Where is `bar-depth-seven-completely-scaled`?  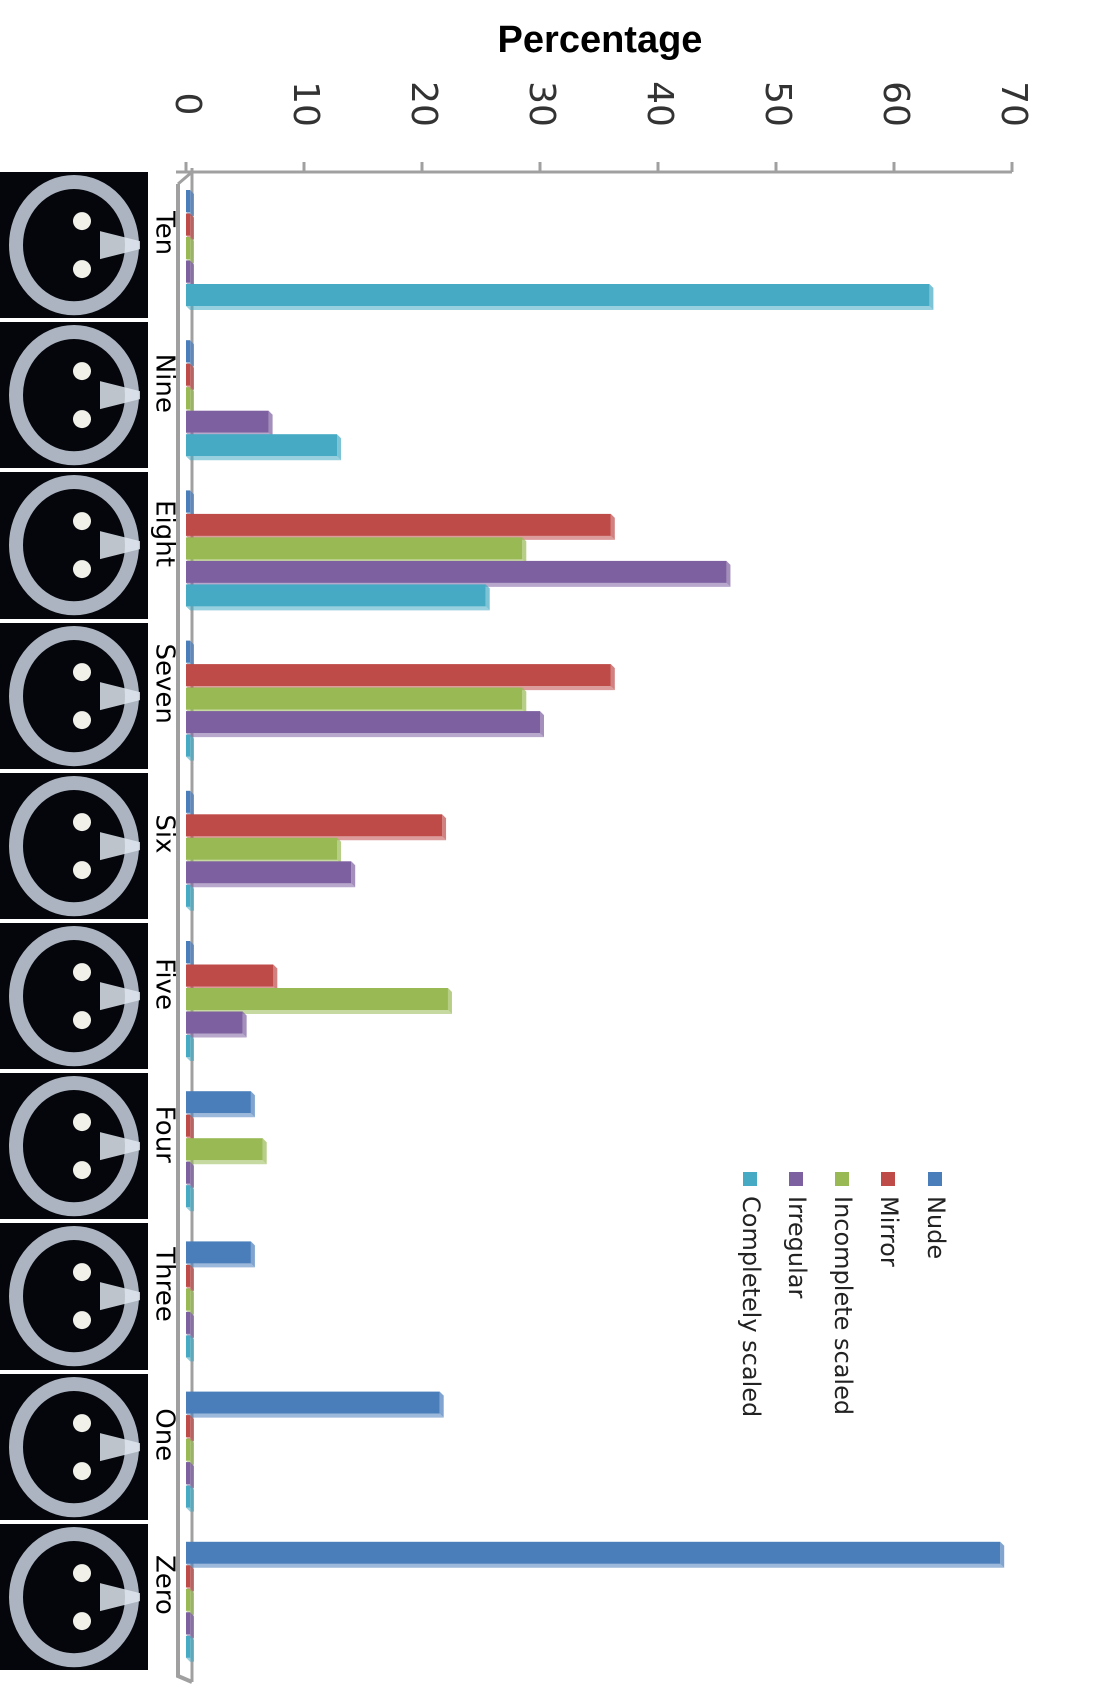 bar-depth-seven-completely-scaled is located at coordinates (190, 758).